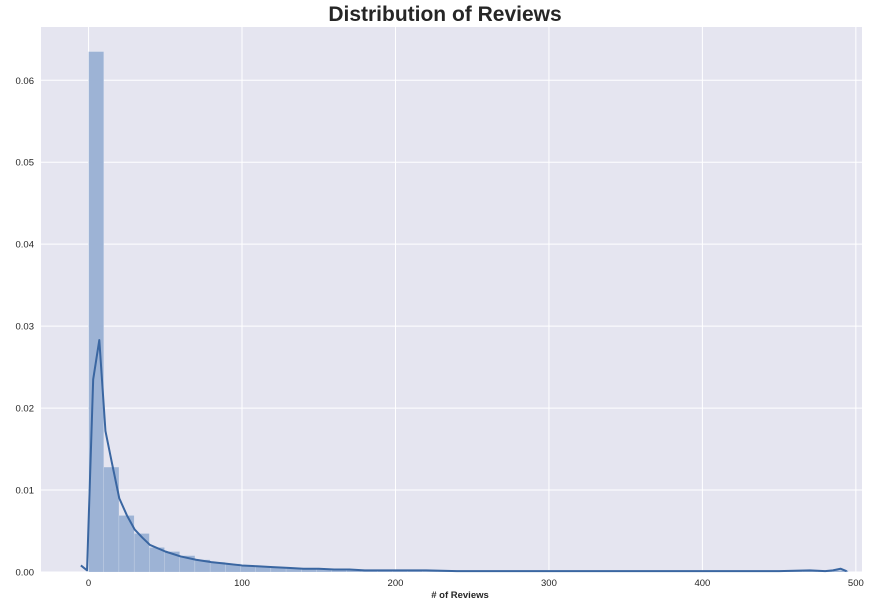 The image size is (894, 608). What do you see at coordinates (856, 583) in the screenshot?
I see `x-tick-label-5: 500` at bounding box center [856, 583].